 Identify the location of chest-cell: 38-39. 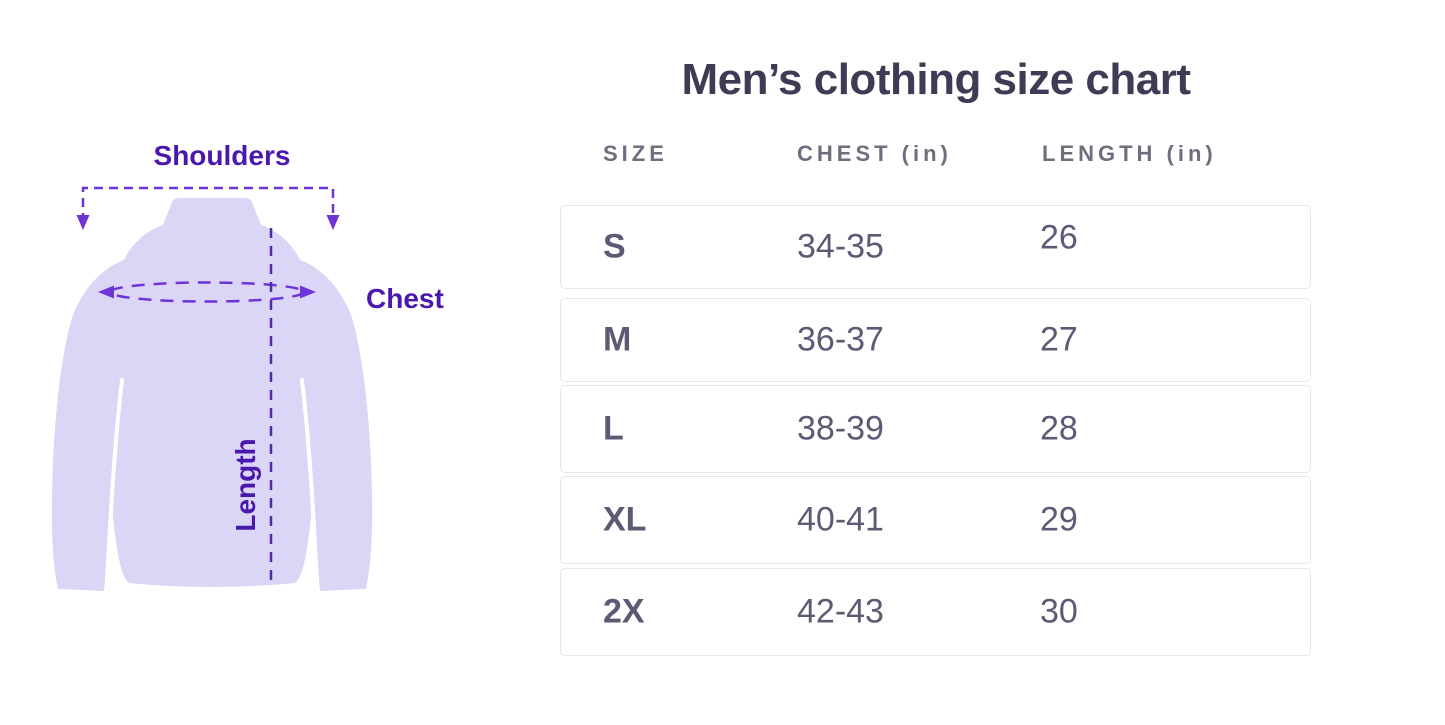
(840, 428).